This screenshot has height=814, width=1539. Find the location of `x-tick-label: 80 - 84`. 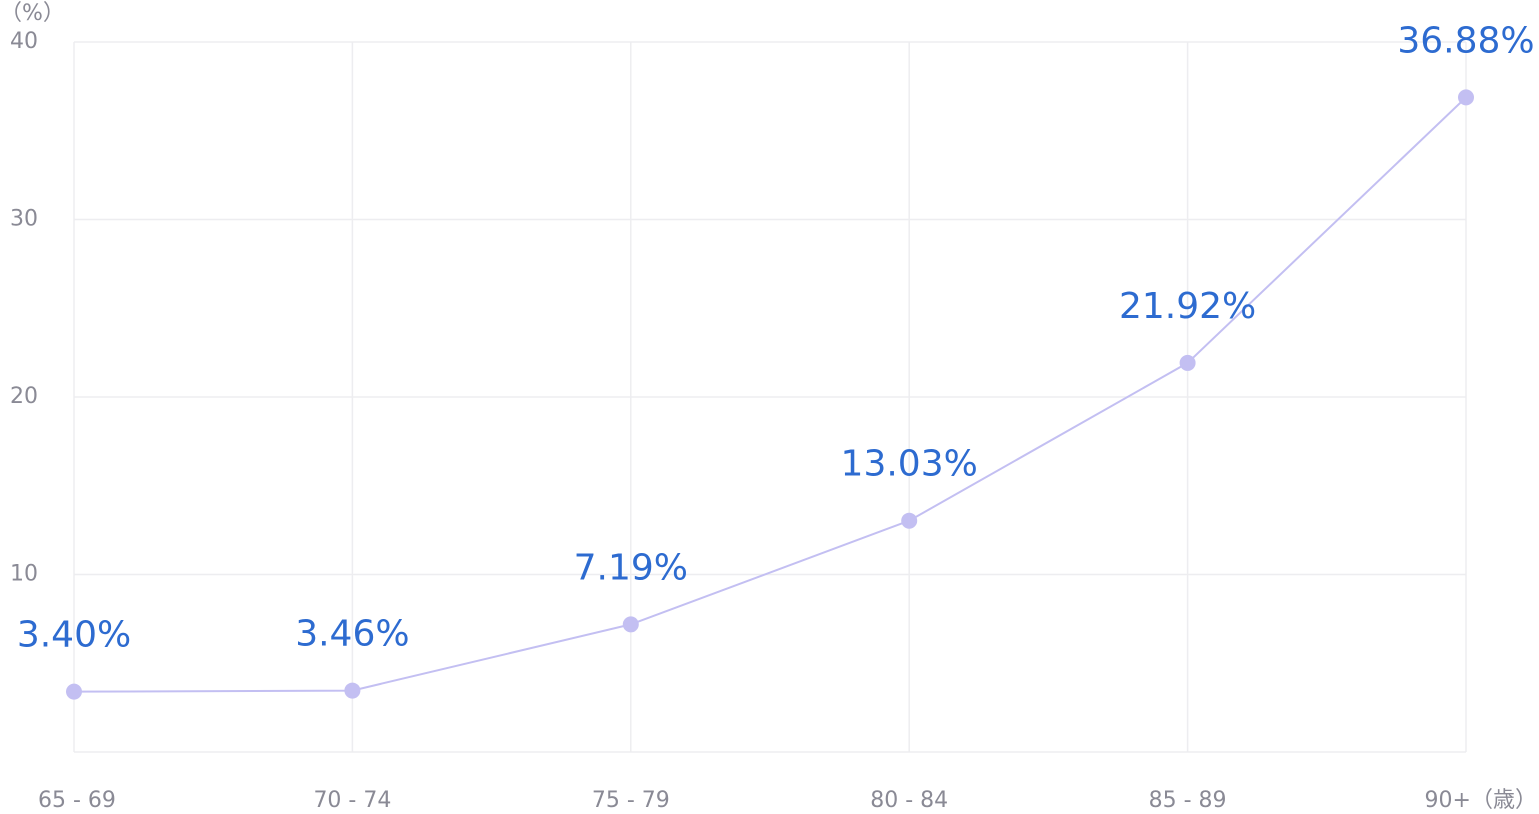

x-tick-label: 80 - 84 is located at coordinates (909, 800).